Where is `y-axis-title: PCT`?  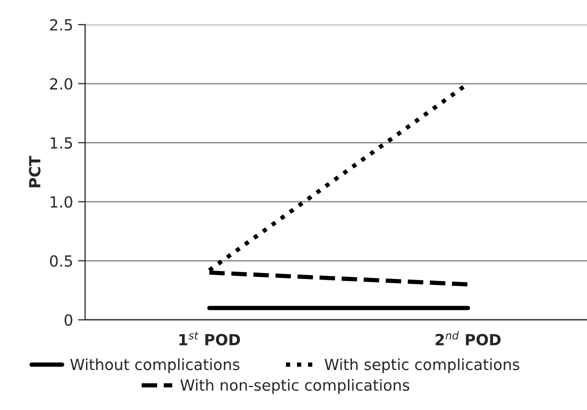 y-axis-title: PCT is located at coordinates (34, 172).